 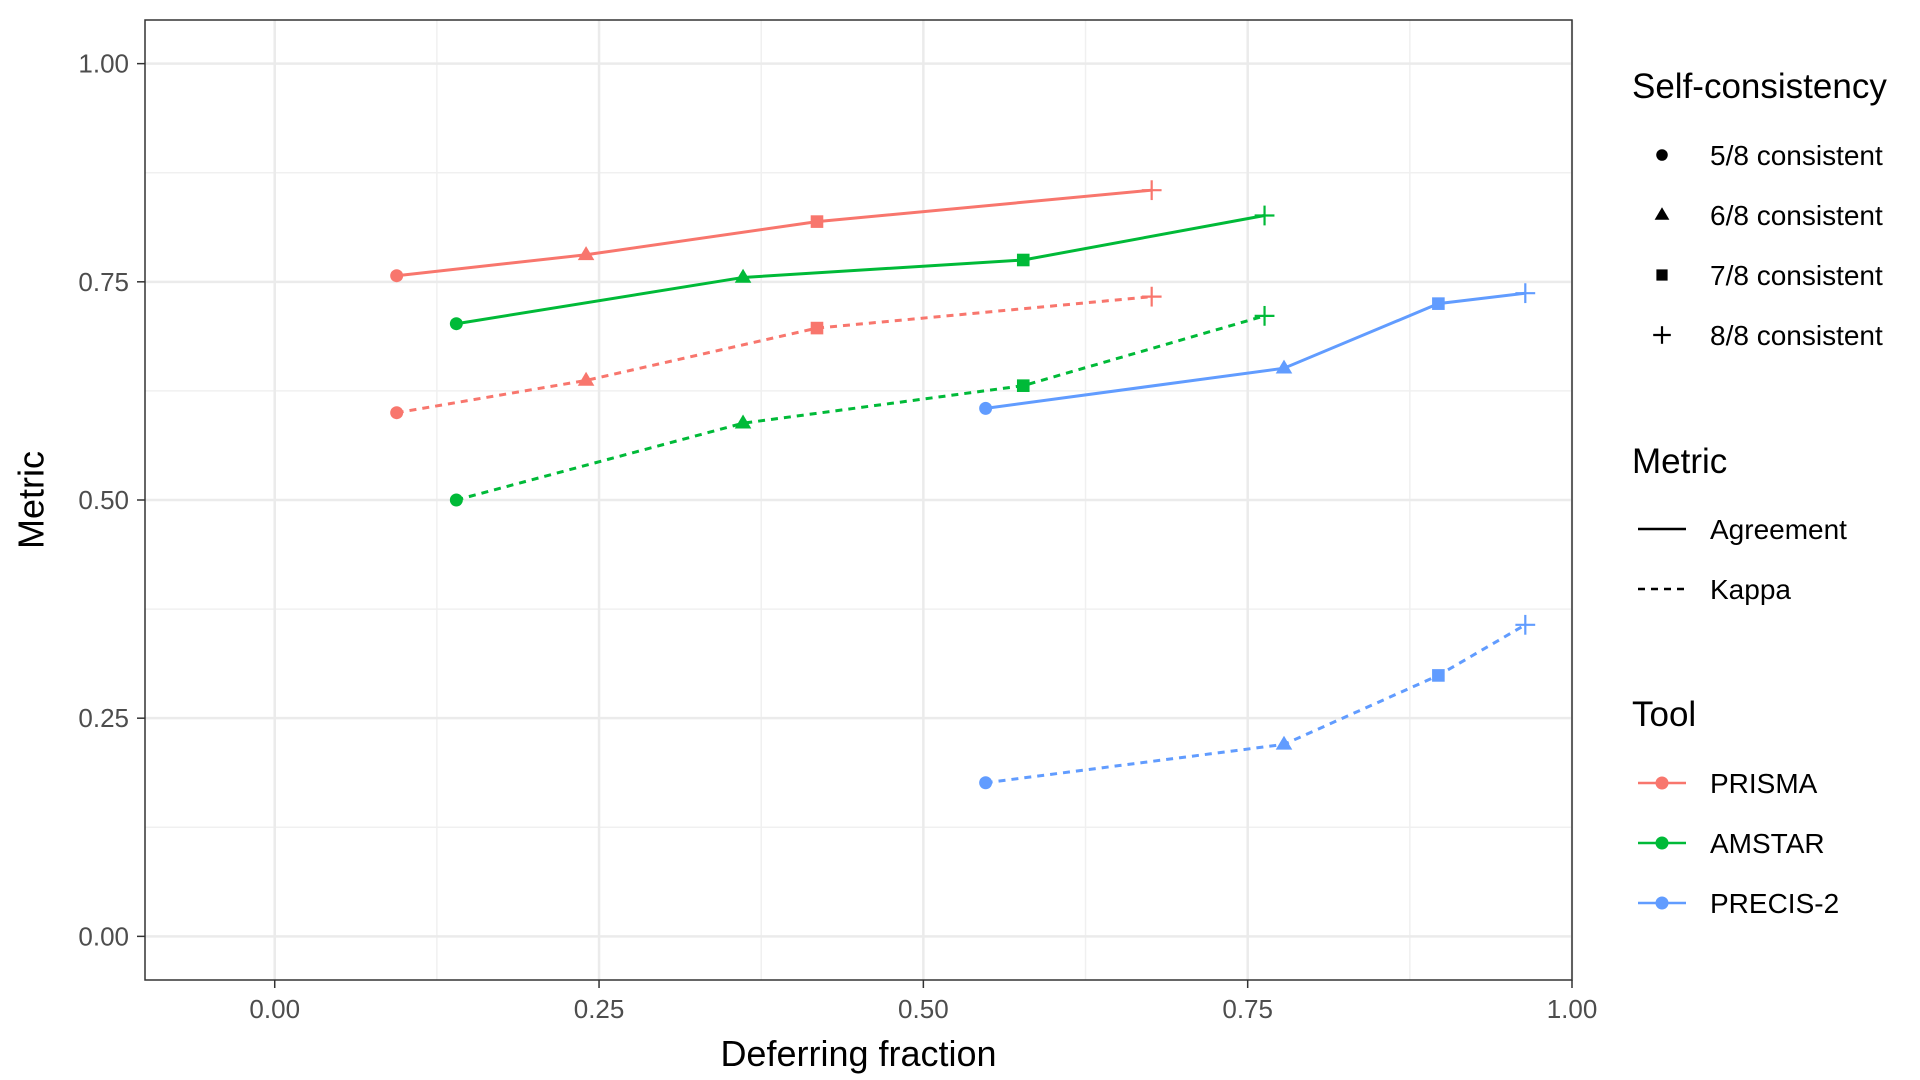 What do you see at coordinates (103, 64) in the screenshot?
I see `y-tick-label: 1.00` at bounding box center [103, 64].